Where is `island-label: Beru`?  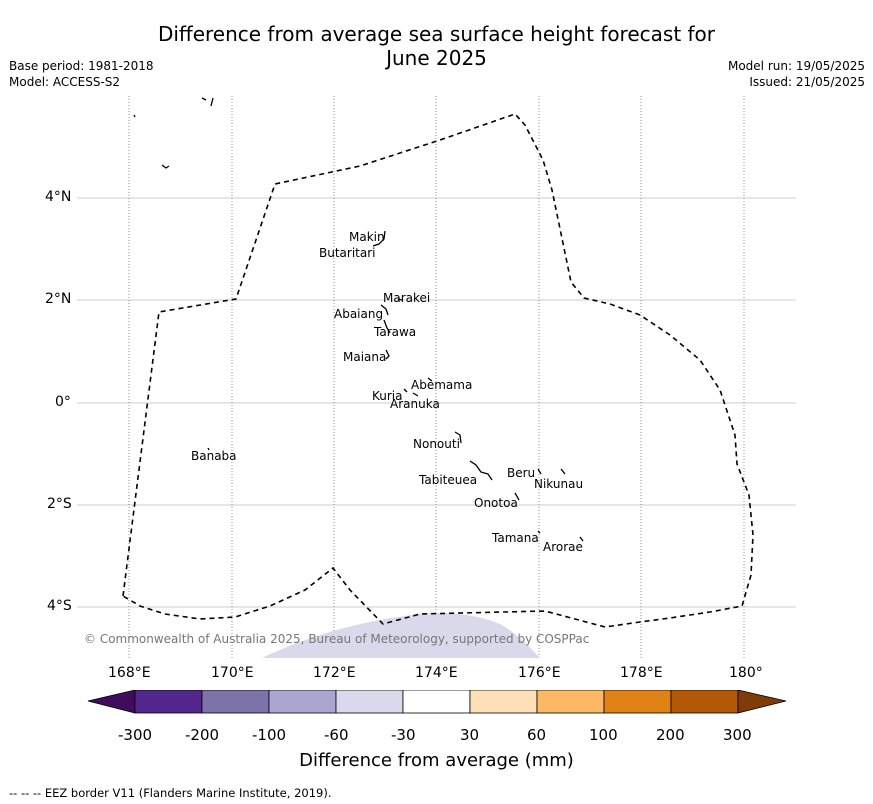
island-label: Beru is located at coordinates (521, 473).